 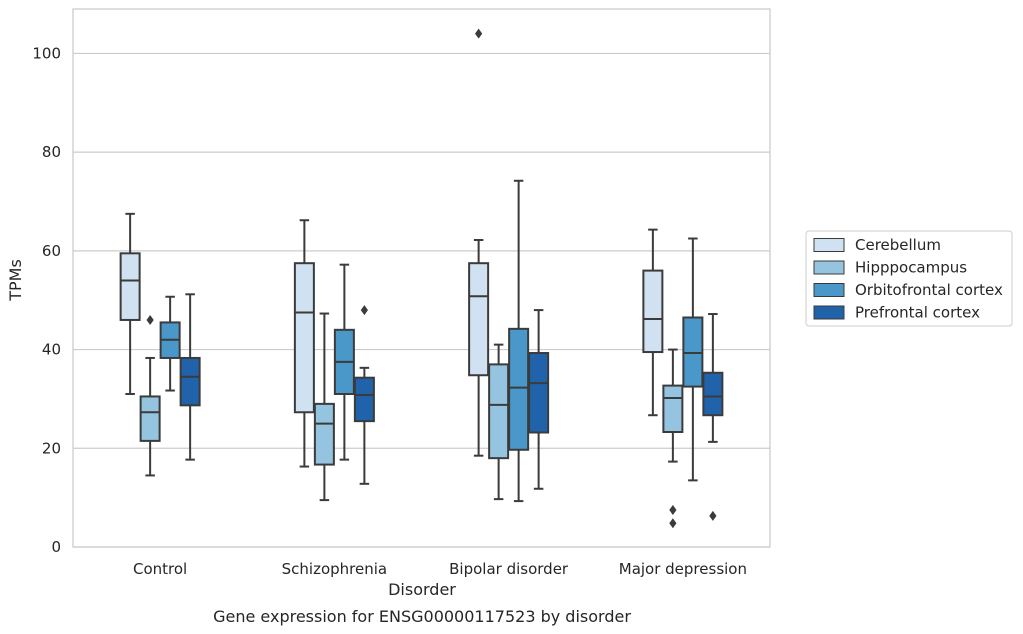 I want to click on x-tick-label: Major depression, so click(x=683, y=569).